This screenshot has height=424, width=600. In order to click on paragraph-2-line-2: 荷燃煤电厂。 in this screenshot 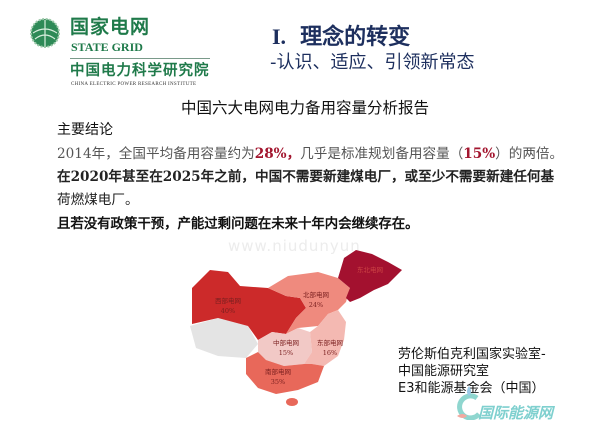, I will do `click(98, 200)`.